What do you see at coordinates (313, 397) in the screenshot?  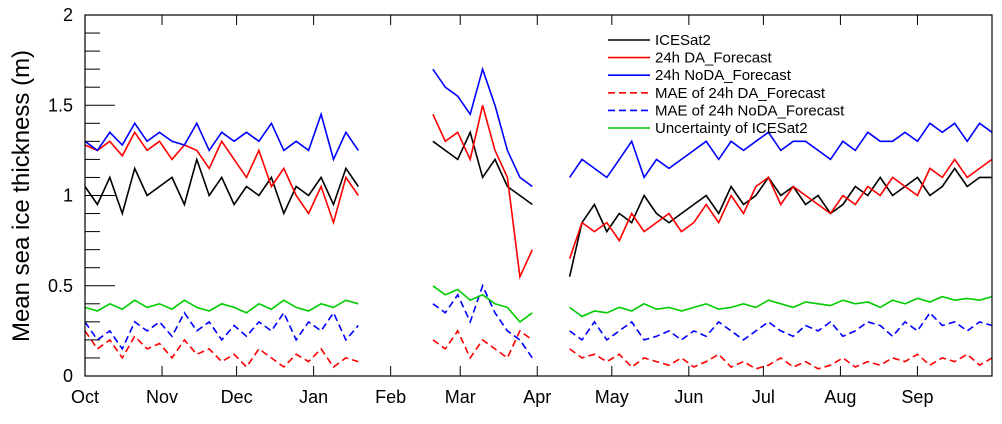 I see `x-tick-label: Jan` at bounding box center [313, 397].